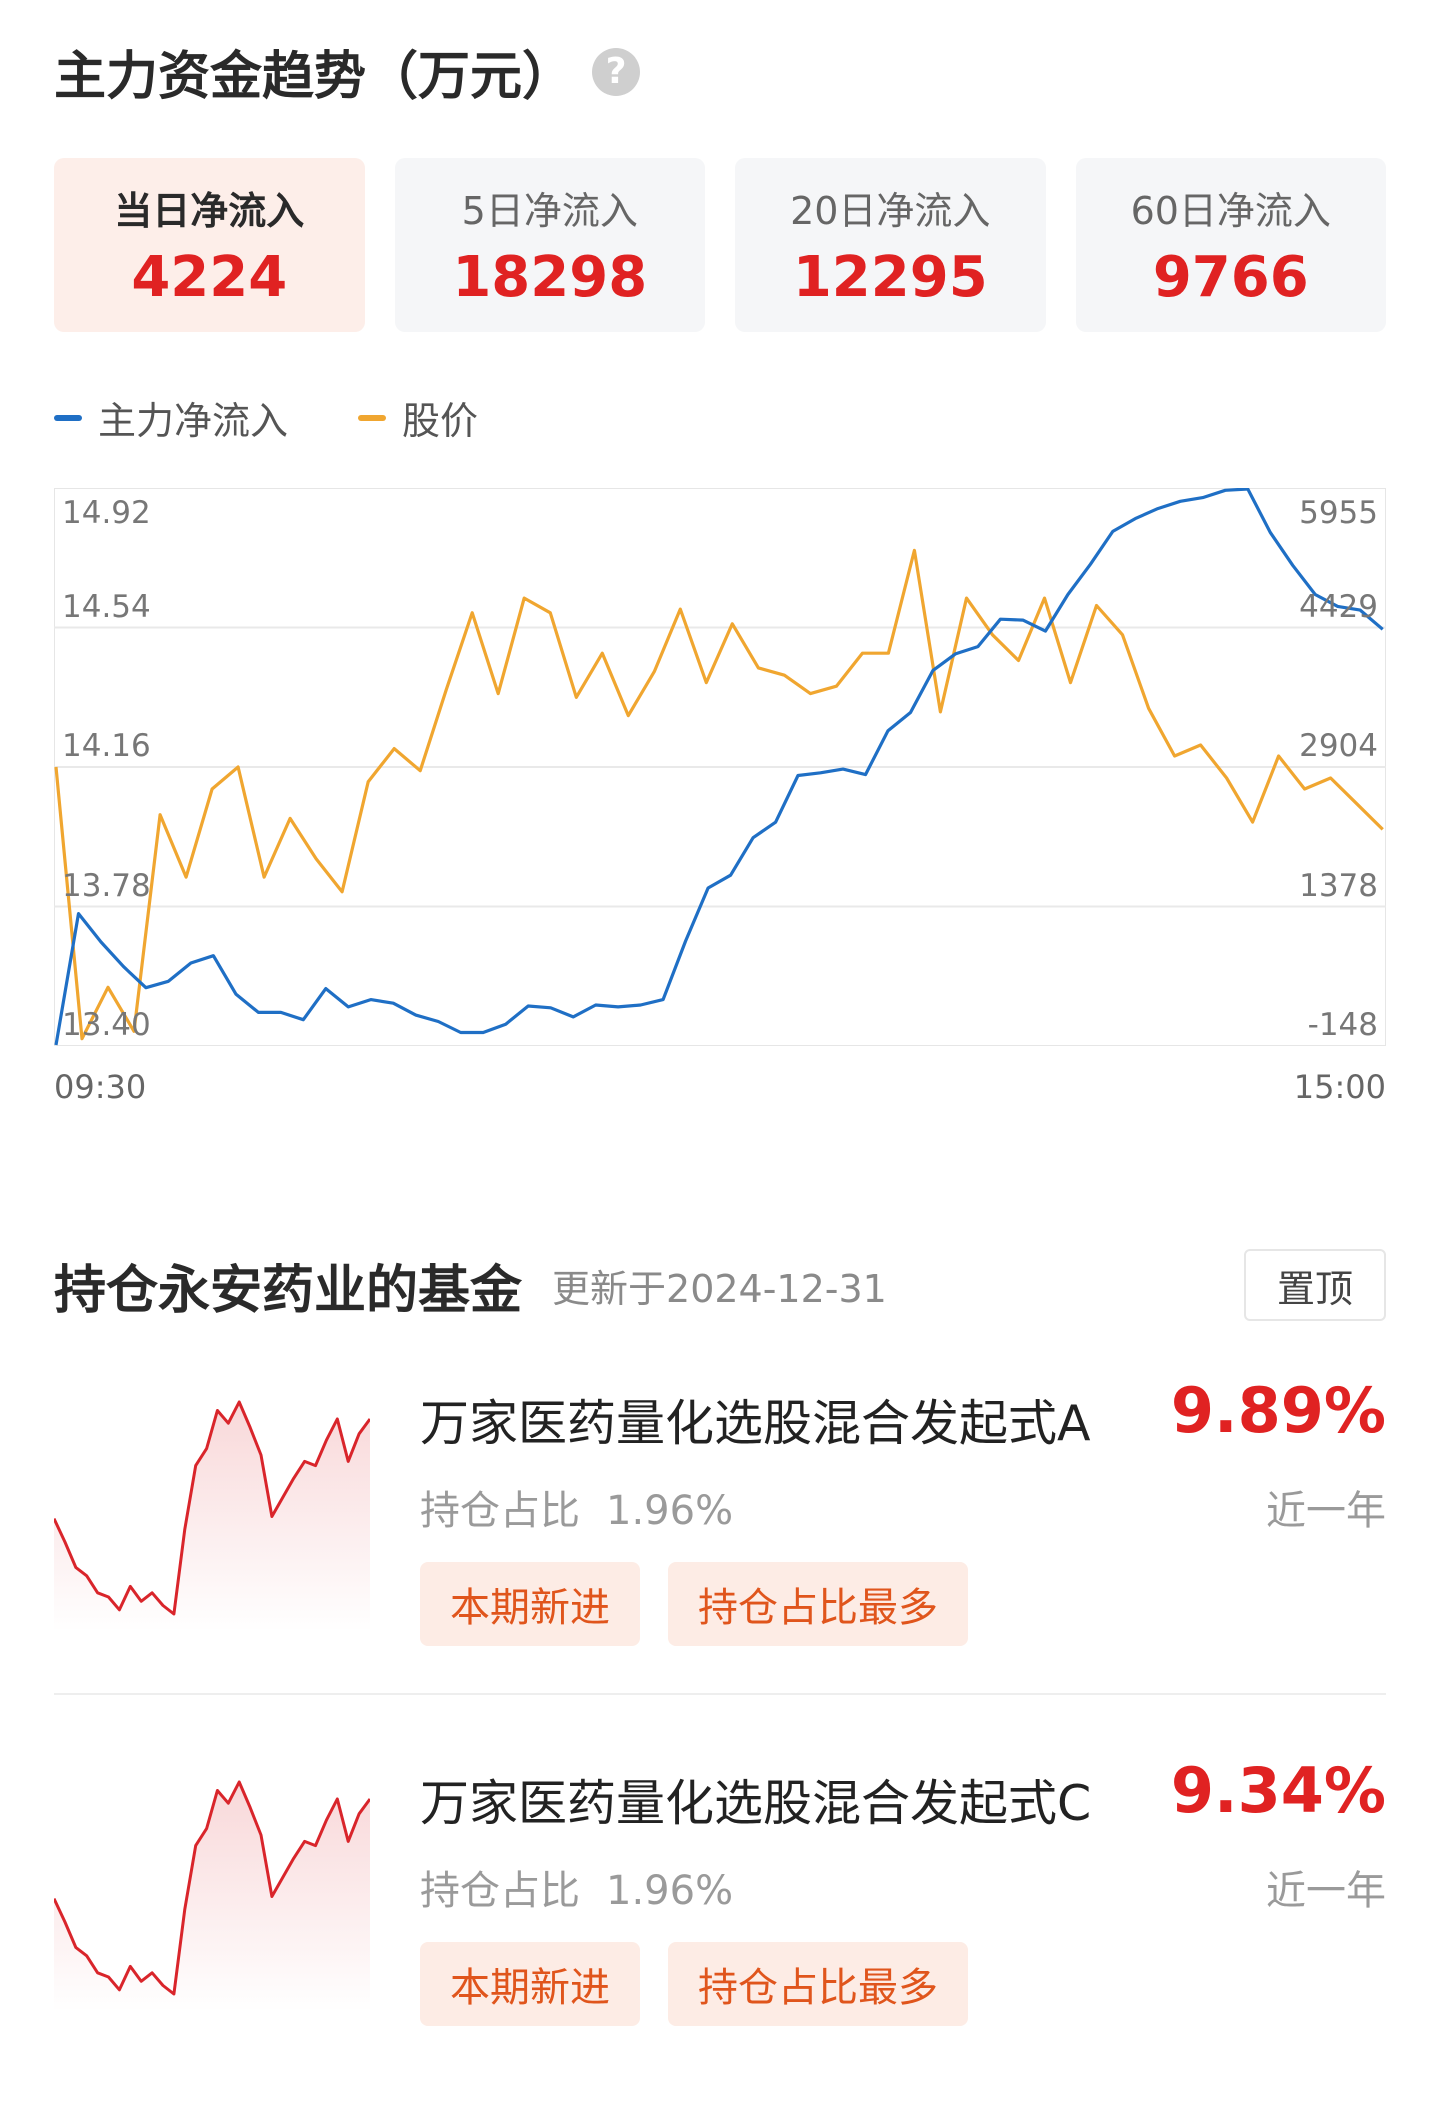  What do you see at coordinates (440, 421) in the screenshot?
I see `legend-label: 股价` at bounding box center [440, 421].